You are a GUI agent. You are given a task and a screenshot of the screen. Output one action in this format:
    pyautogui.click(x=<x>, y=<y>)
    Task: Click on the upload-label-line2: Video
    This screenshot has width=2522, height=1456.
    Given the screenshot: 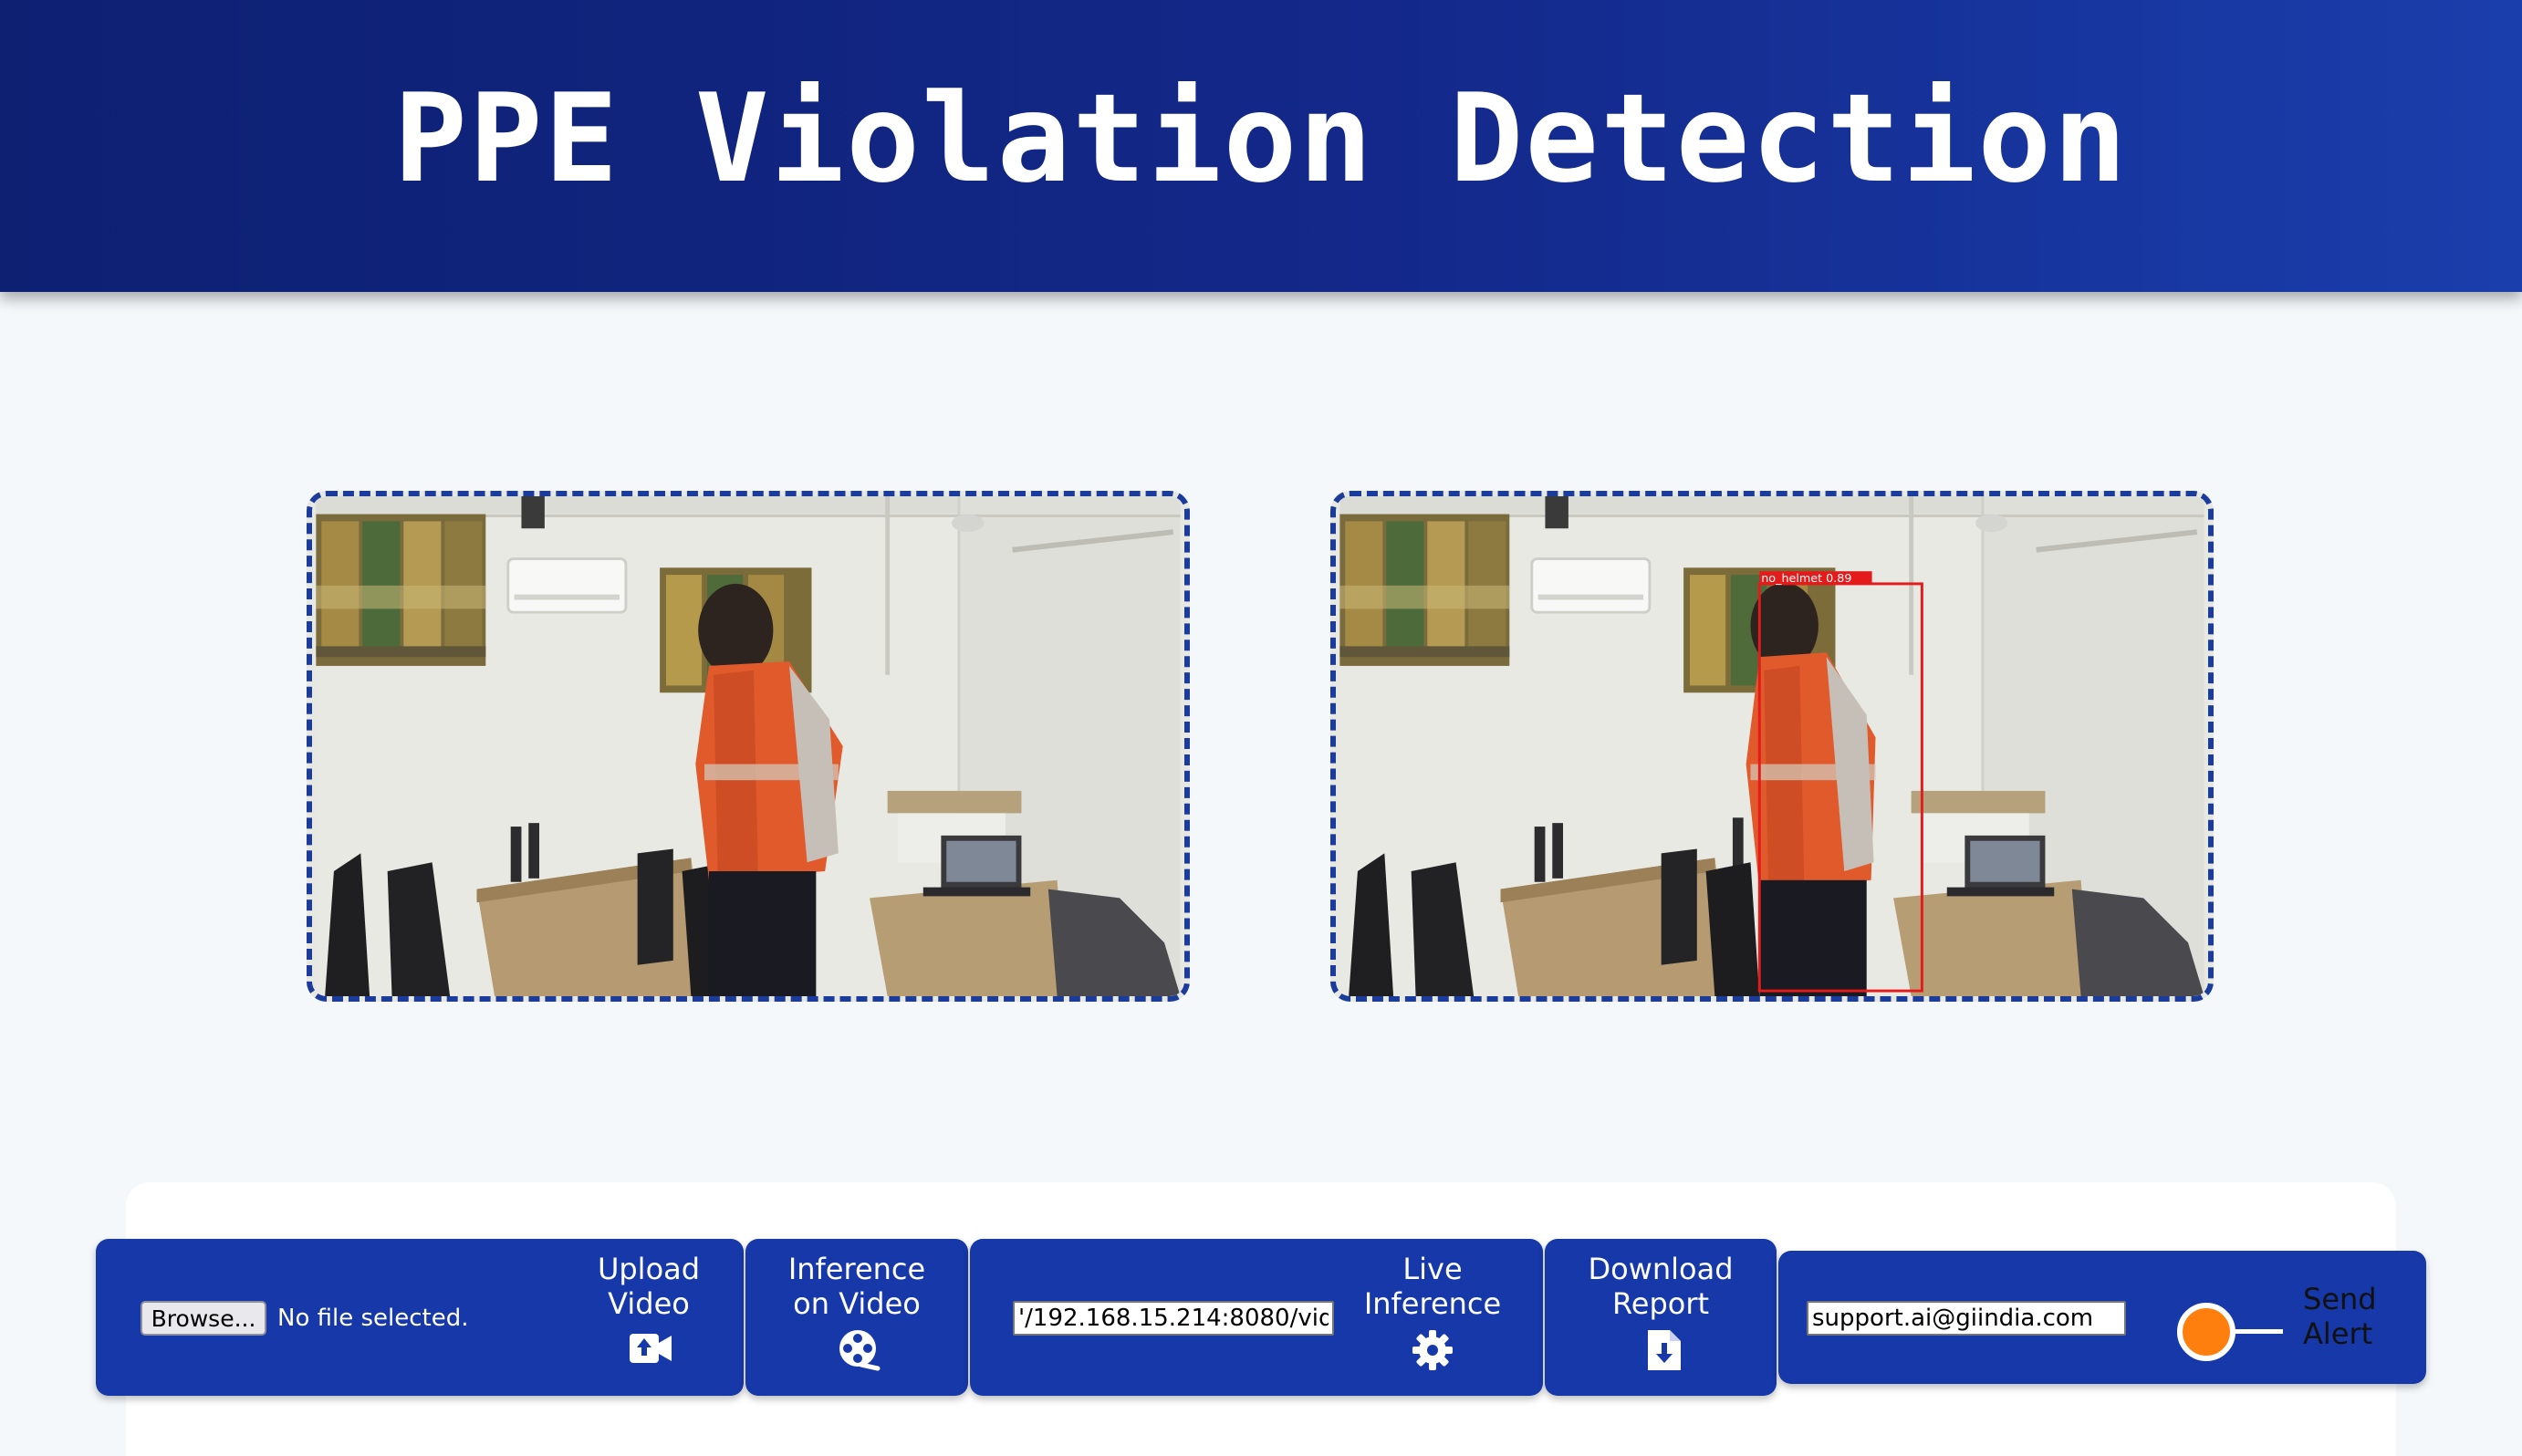 What is the action you would take?
    pyautogui.click(x=649, y=1303)
    